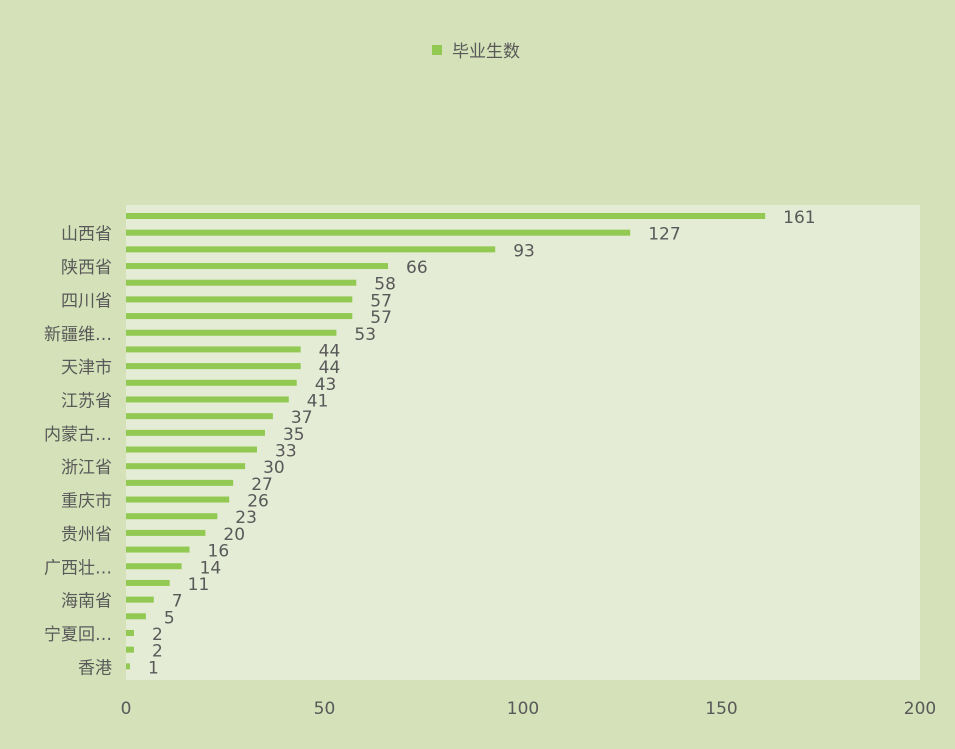 The width and height of the screenshot is (955, 749). Describe the element at coordinates (664, 235) in the screenshot. I see `data-label: 127` at that location.